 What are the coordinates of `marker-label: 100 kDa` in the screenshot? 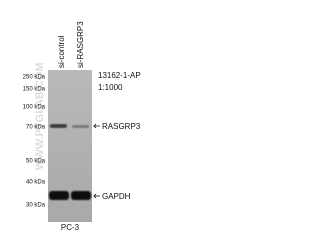 It's located at (34, 108).